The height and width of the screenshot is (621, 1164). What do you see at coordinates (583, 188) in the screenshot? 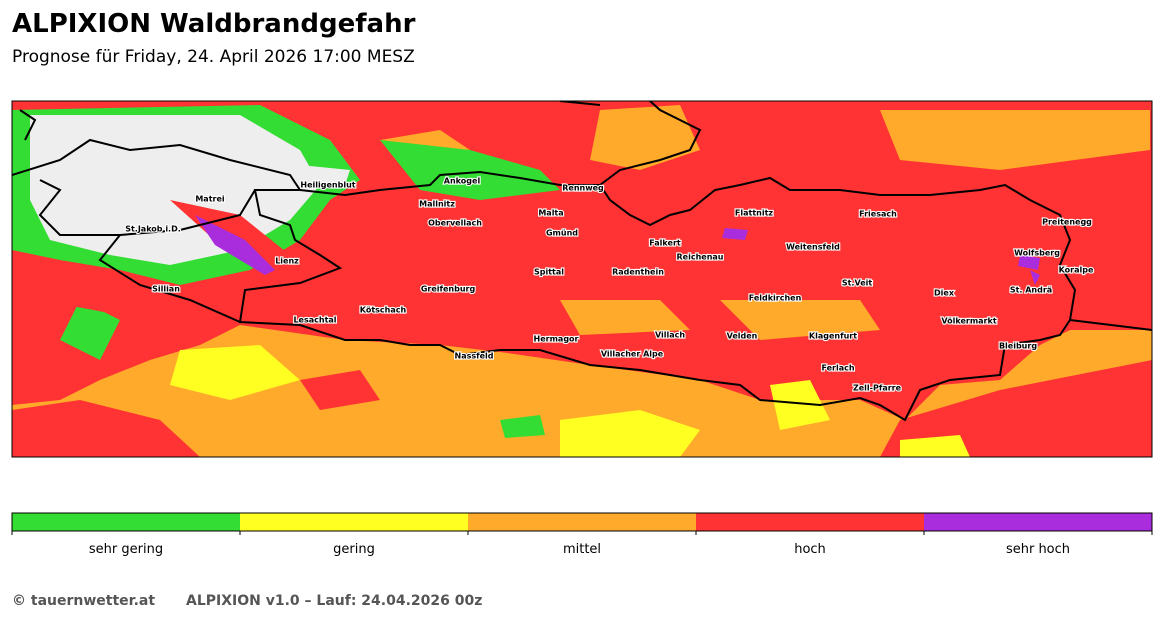
I see `place-label: Rennweg` at bounding box center [583, 188].